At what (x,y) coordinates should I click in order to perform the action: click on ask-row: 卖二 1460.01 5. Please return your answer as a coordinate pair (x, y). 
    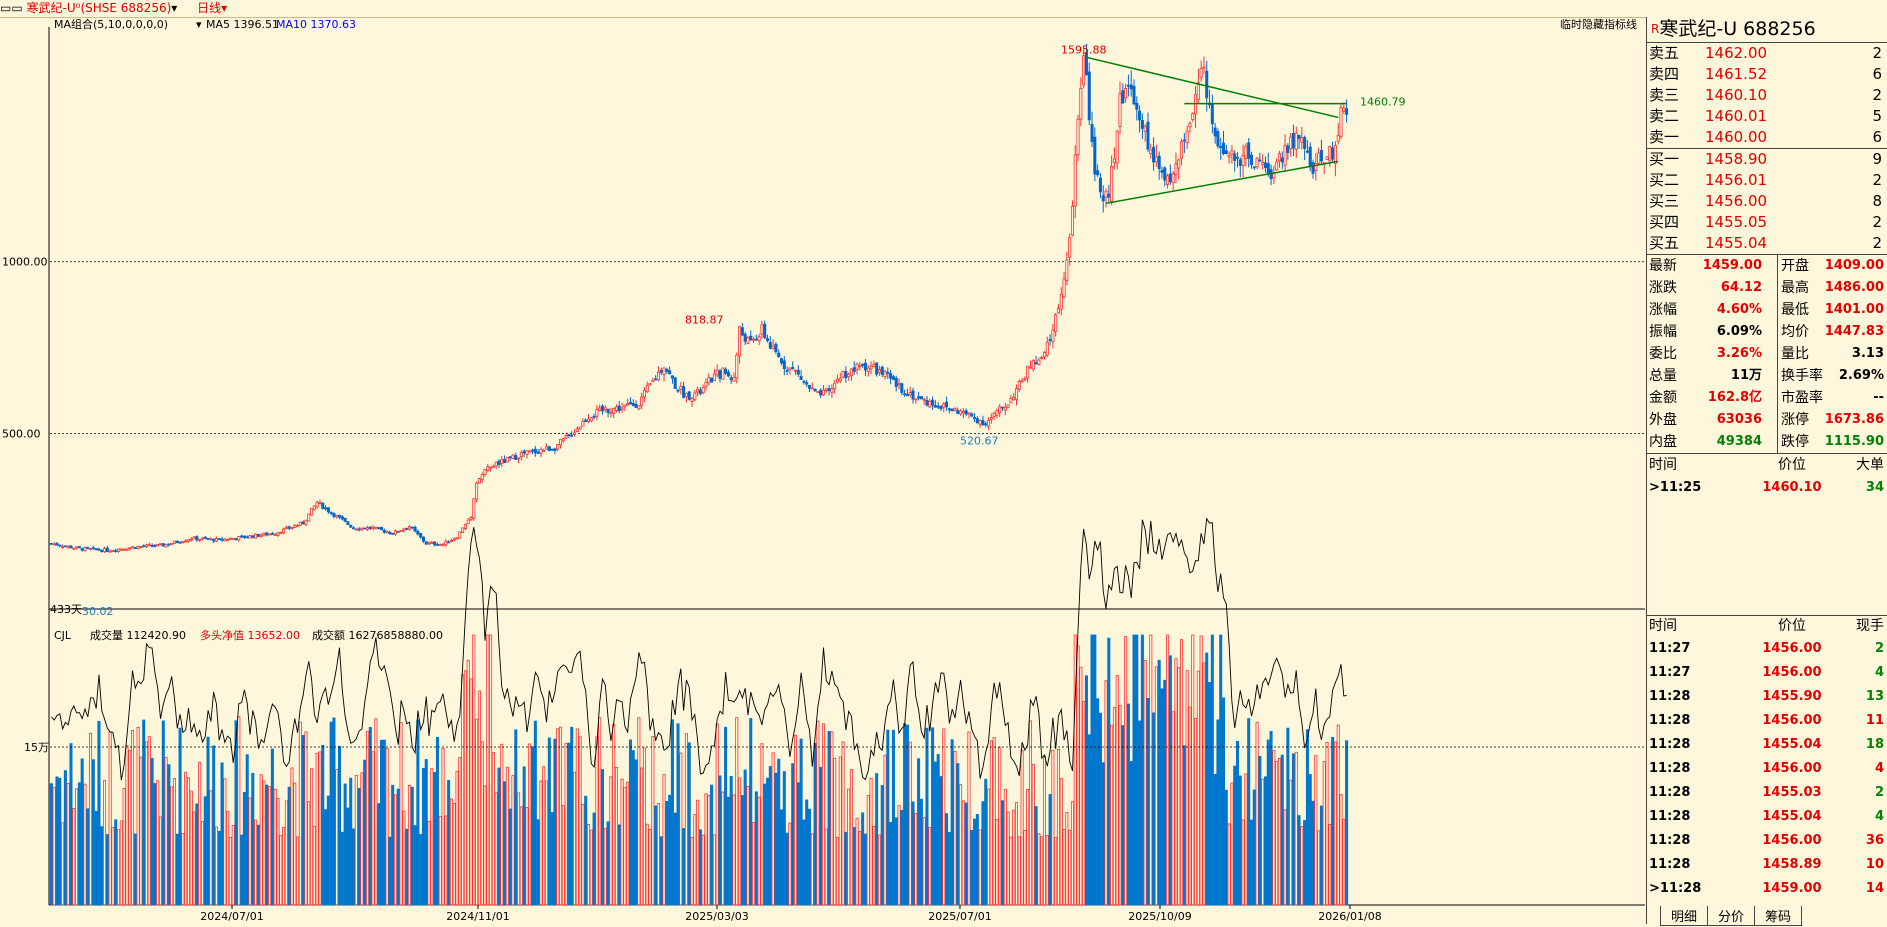
    Looking at the image, I should click on (1765, 116).